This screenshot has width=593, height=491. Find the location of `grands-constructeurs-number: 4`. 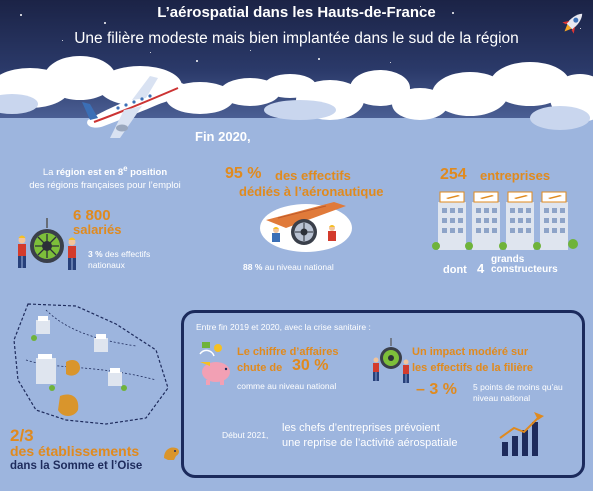

grands-constructeurs-number: 4 is located at coordinates (481, 268).